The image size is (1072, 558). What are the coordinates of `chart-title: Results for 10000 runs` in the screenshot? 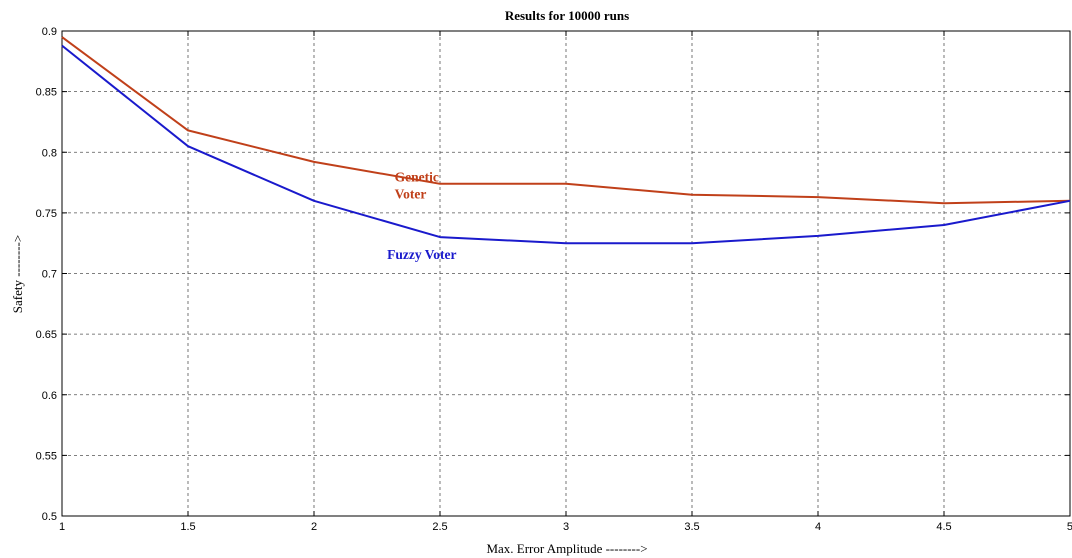 It's located at (567, 15).